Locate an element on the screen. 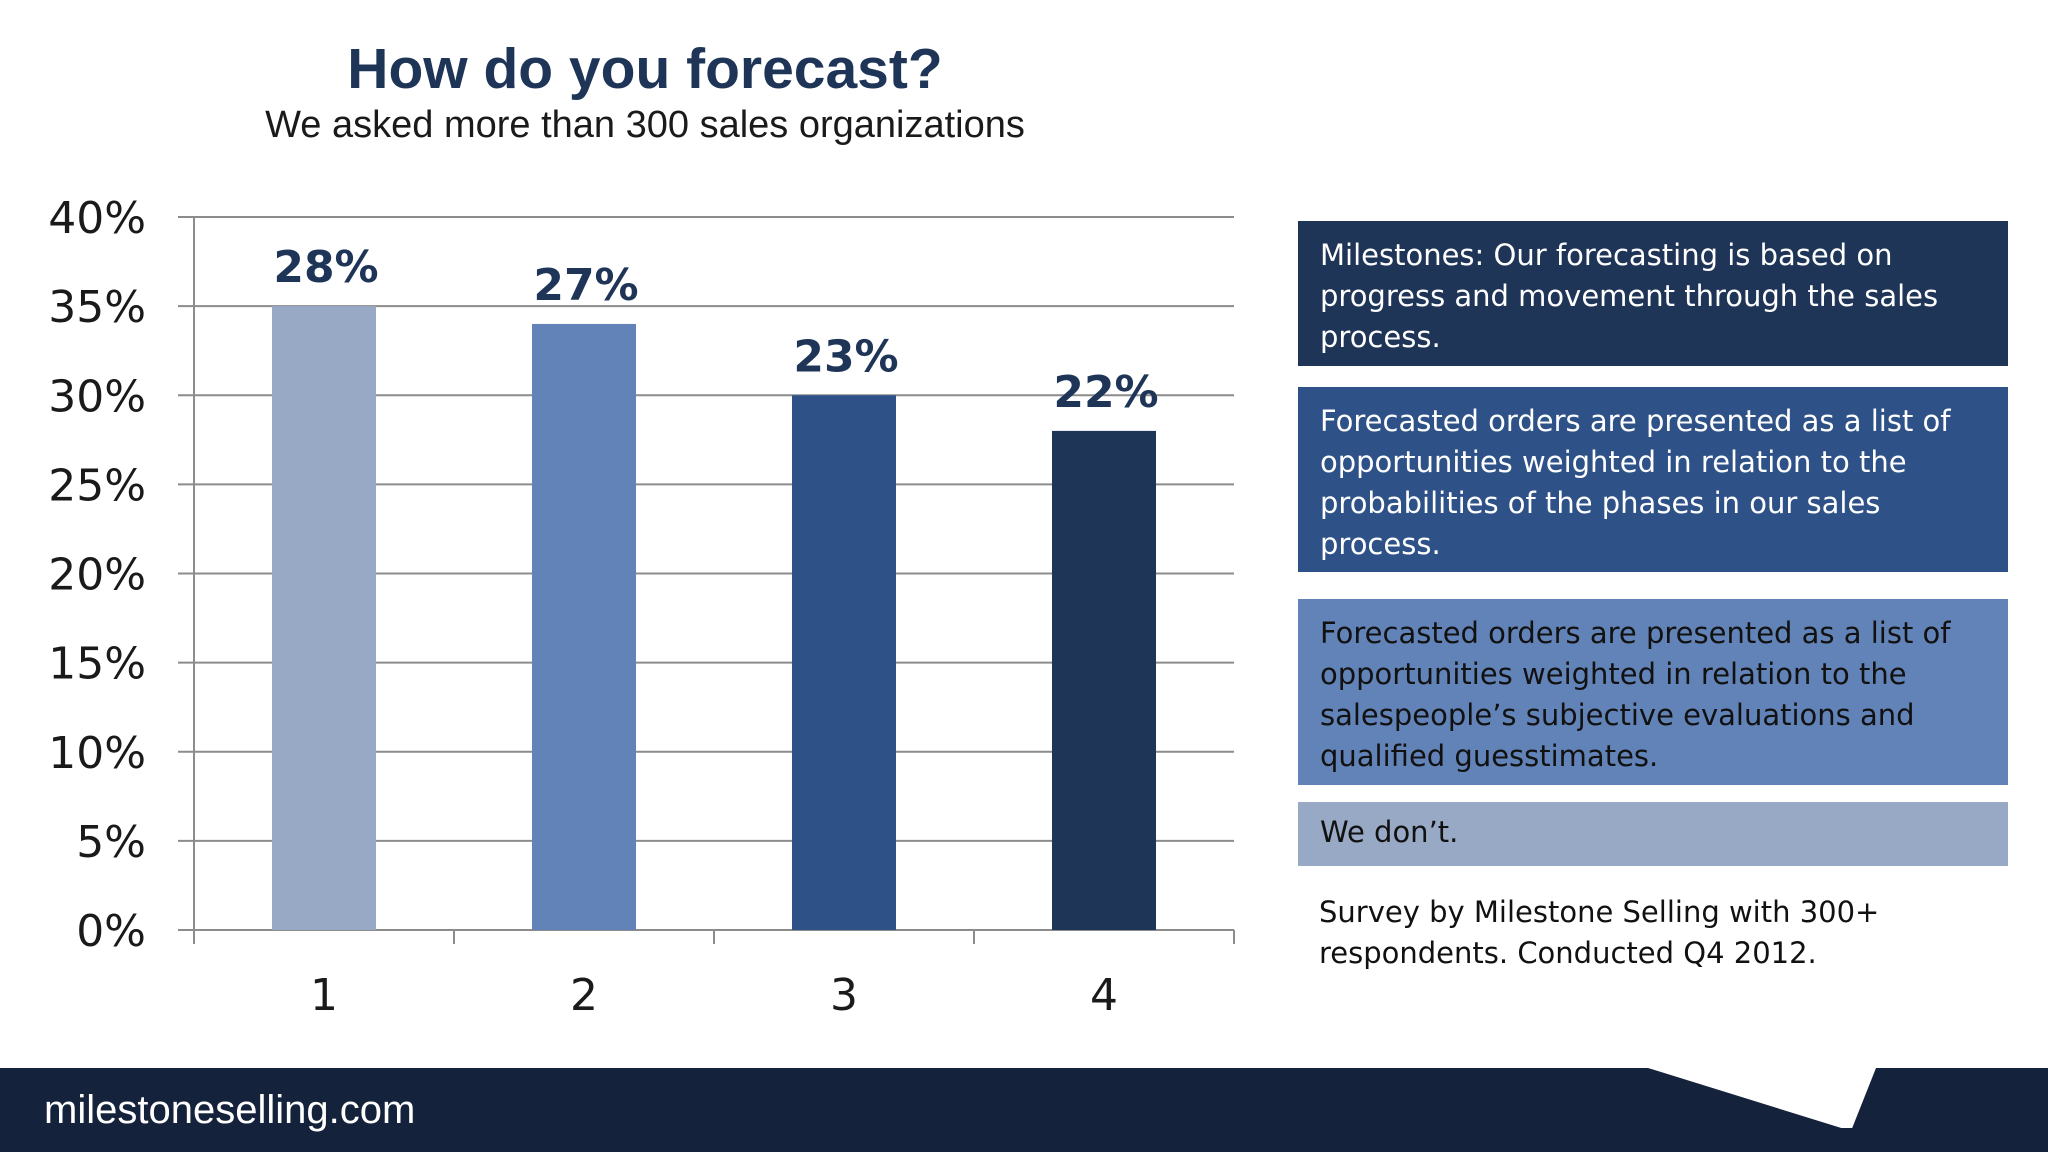  x-tick-label: 4 is located at coordinates (1104, 995).